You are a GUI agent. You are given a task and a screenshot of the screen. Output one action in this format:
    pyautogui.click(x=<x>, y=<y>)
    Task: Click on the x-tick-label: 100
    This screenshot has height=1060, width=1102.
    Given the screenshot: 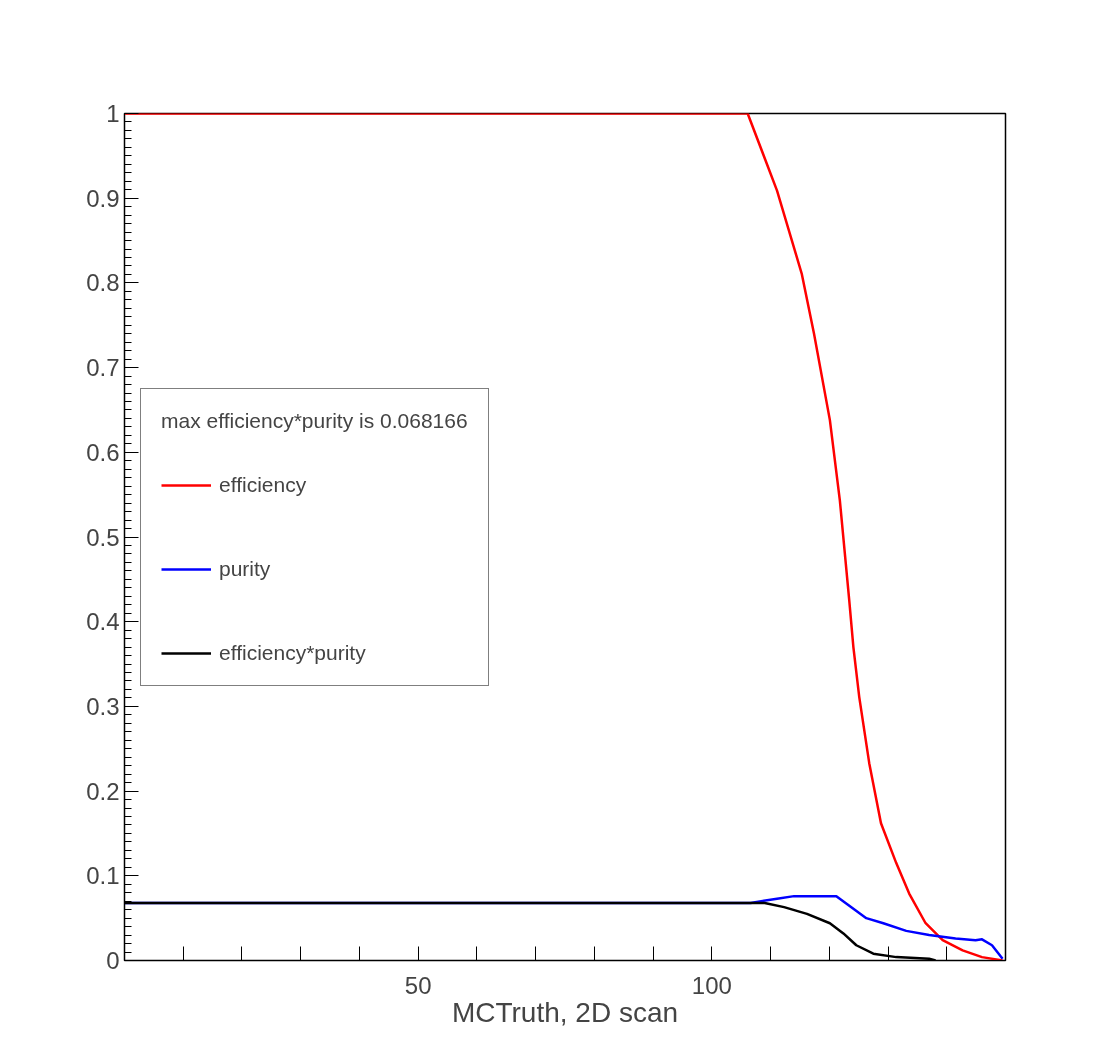 What is the action you would take?
    pyautogui.click(x=711, y=985)
    